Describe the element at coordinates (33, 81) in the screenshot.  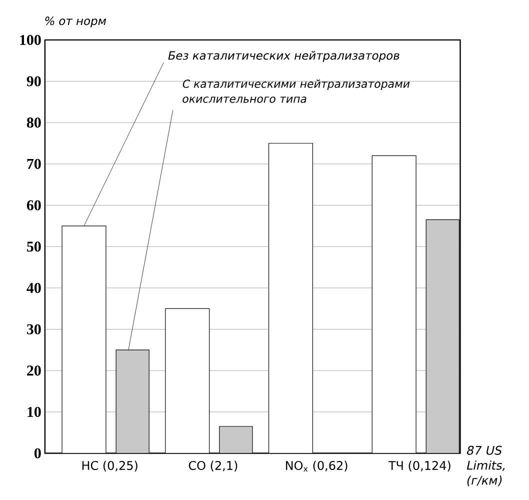
I see `y-tick-label: 90` at that location.